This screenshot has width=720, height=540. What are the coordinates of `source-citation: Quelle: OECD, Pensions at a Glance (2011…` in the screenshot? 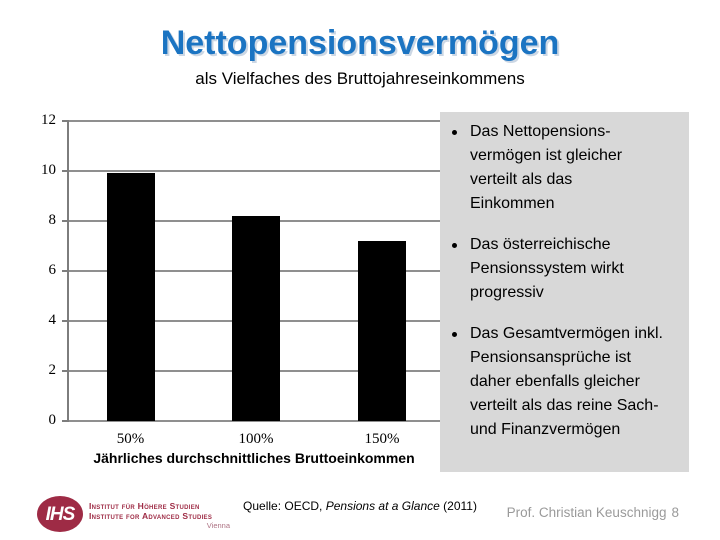 It's located at (360, 506).